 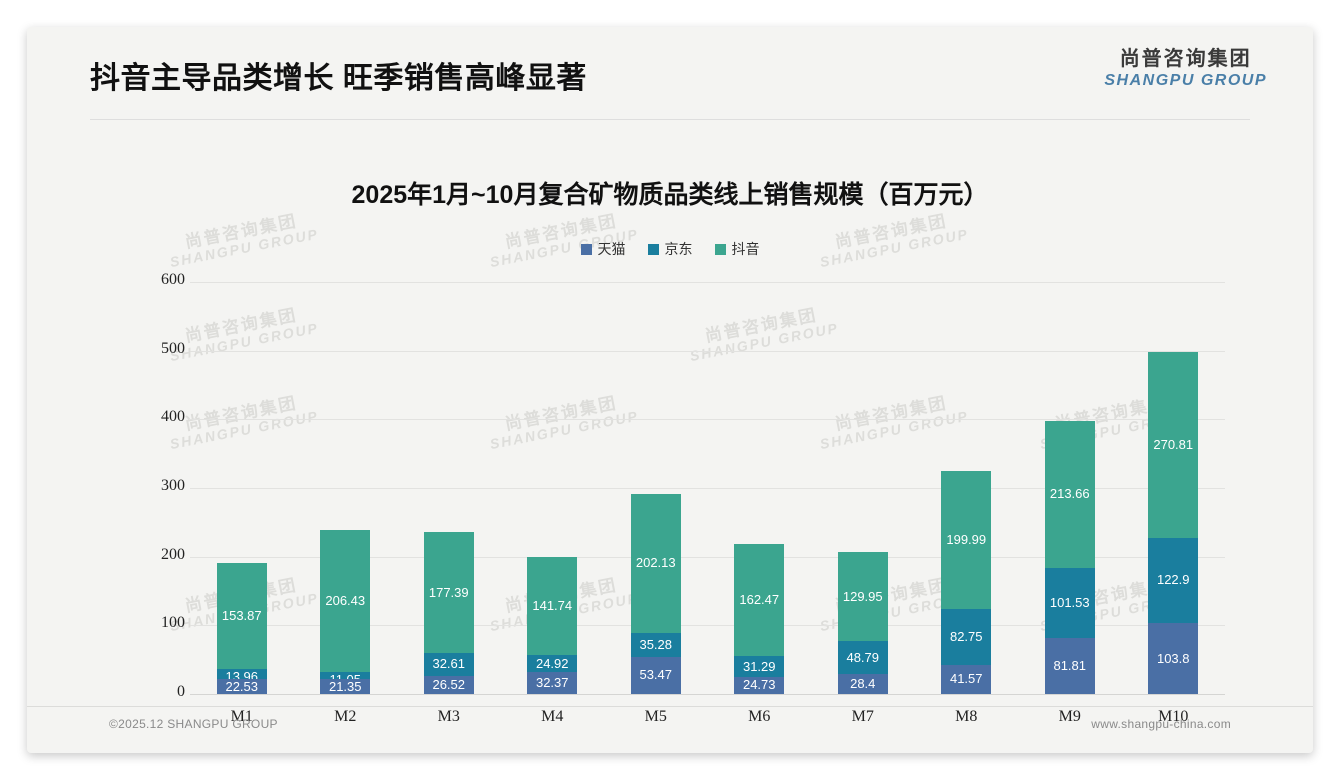 I want to click on bar-value-label: 177.39, so click(x=448, y=592).